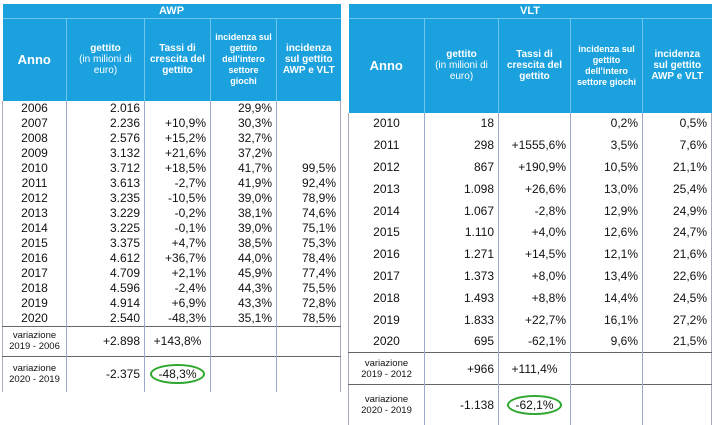 The width and height of the screenshot is (715, 425). Describe the element at coordinates (461, 254) in the screenshot. I see `vlt-cell-gettito: 1.271` at that location.